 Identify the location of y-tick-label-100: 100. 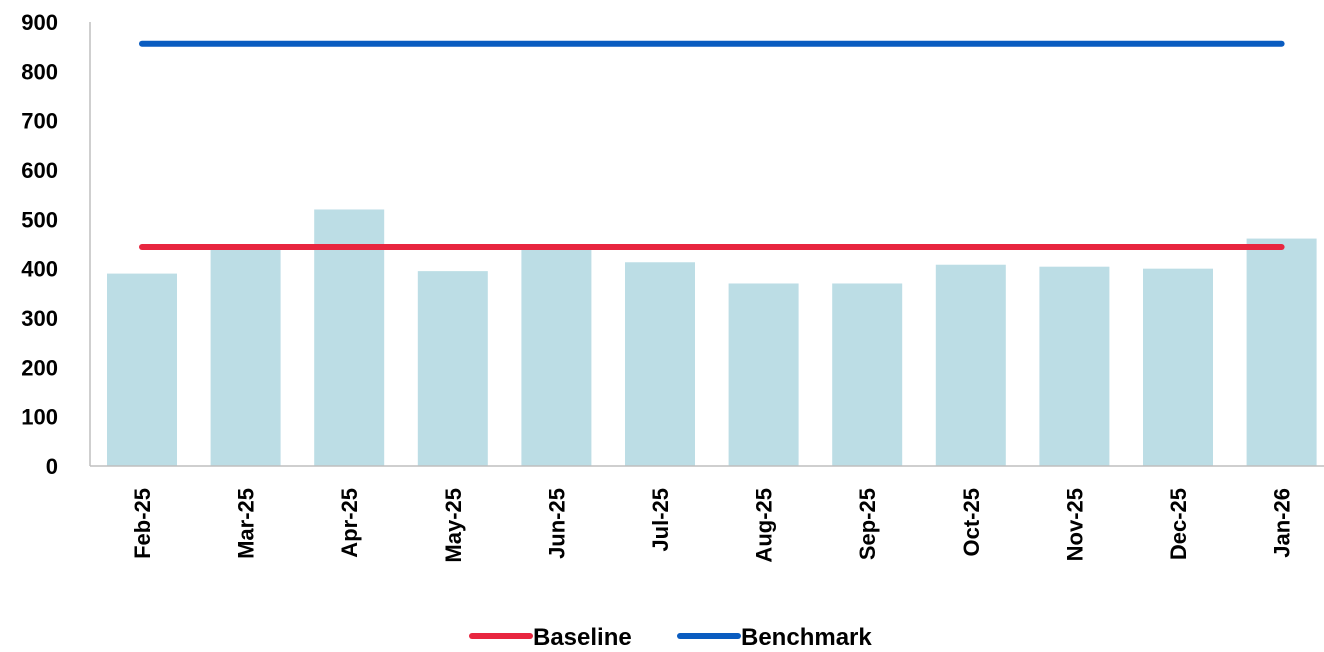
(39, 417).